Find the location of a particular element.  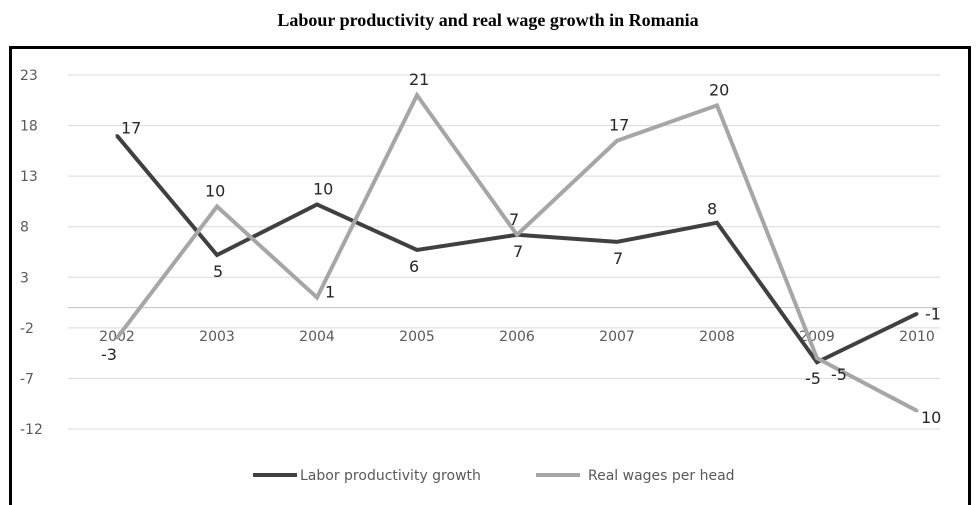

x-tick-label: 2006 is located at coordinates (517, 337).